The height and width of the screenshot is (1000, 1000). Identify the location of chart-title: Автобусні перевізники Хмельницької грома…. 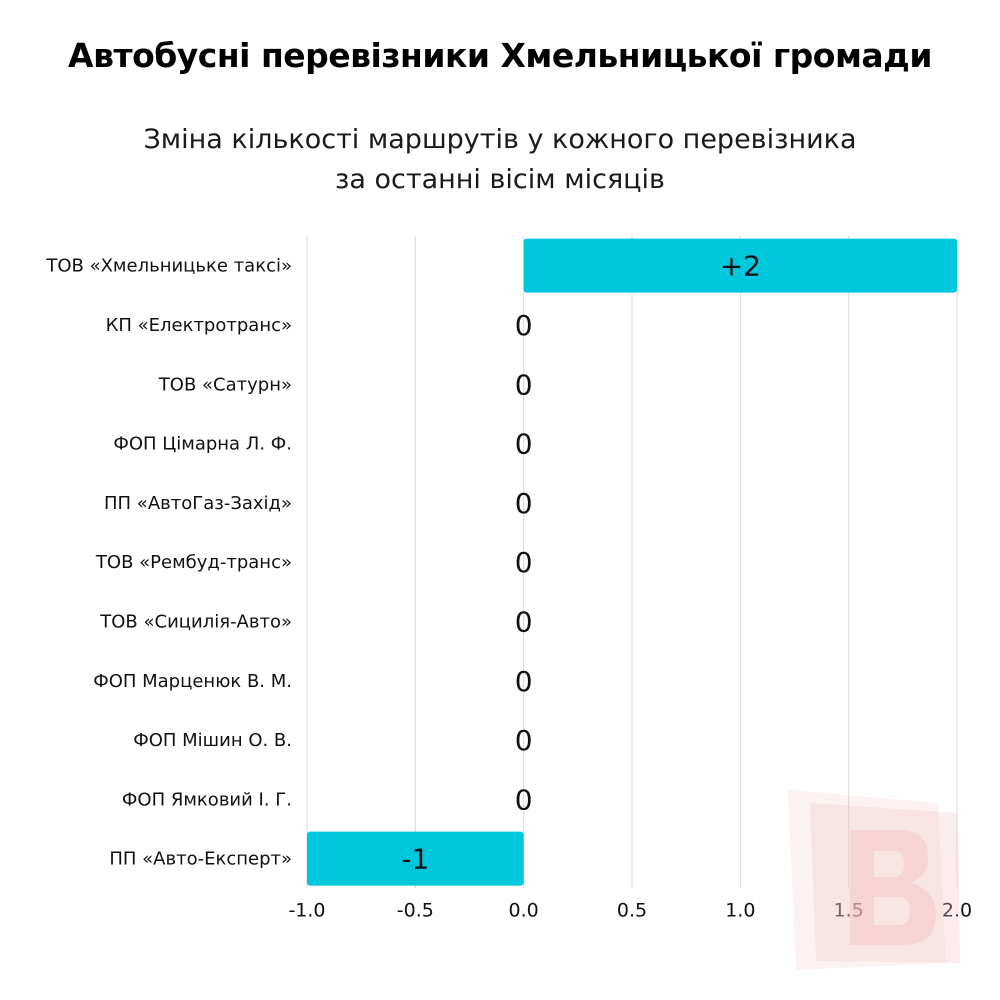
(500, 55).